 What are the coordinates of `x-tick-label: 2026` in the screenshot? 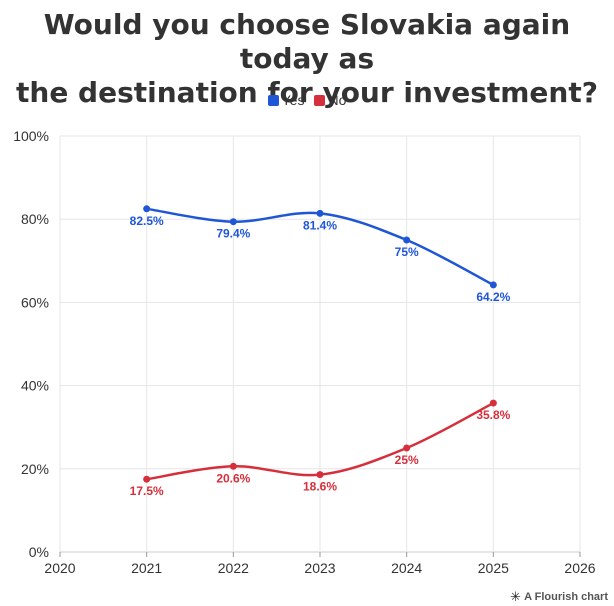 It's located at (579, 568).